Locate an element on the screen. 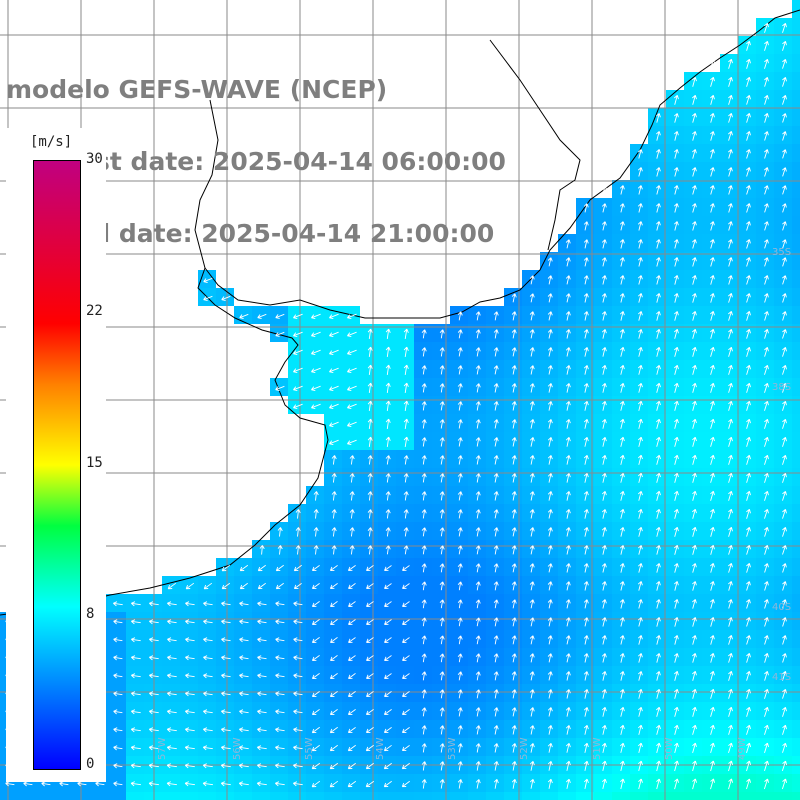 This screenshot has width=800, height=800. model-title: modelo GEFS-WAVE (NCEP) is located at coordinates (197, 89).